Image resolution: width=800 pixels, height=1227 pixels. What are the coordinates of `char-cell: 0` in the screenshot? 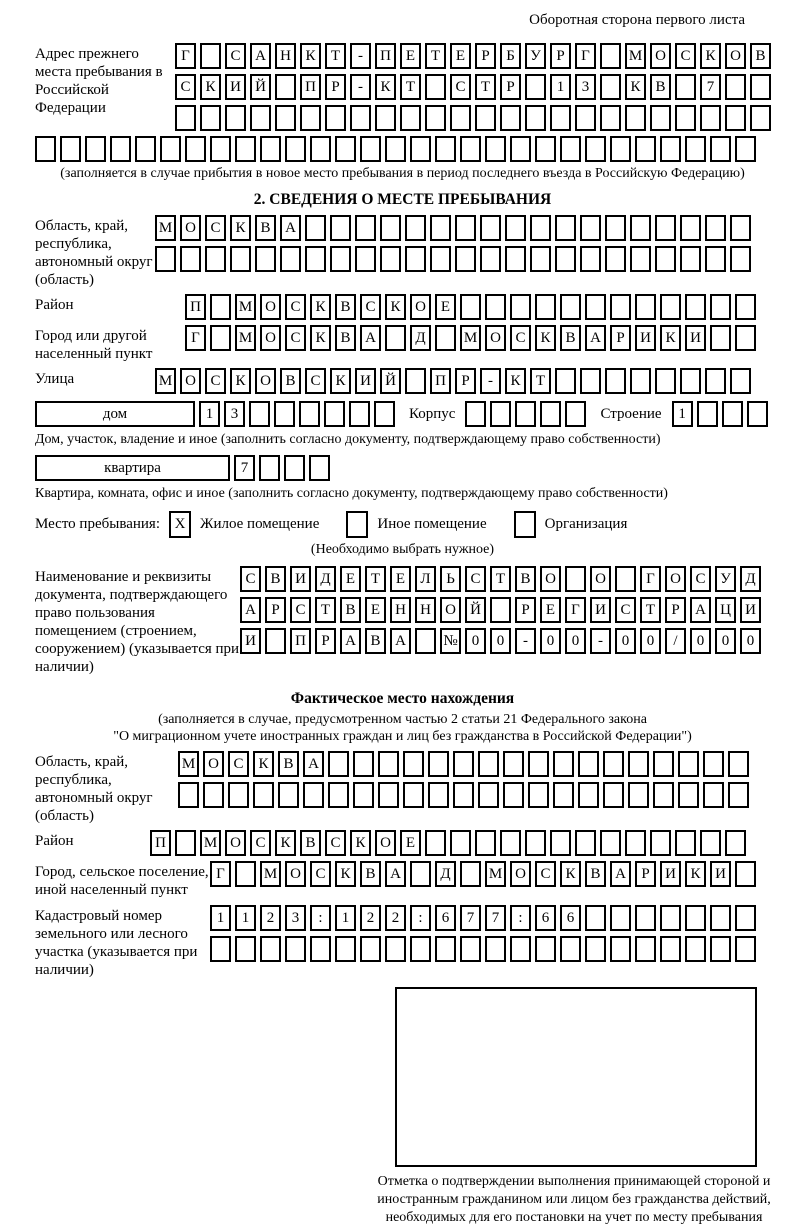 It's located at (550, 641).